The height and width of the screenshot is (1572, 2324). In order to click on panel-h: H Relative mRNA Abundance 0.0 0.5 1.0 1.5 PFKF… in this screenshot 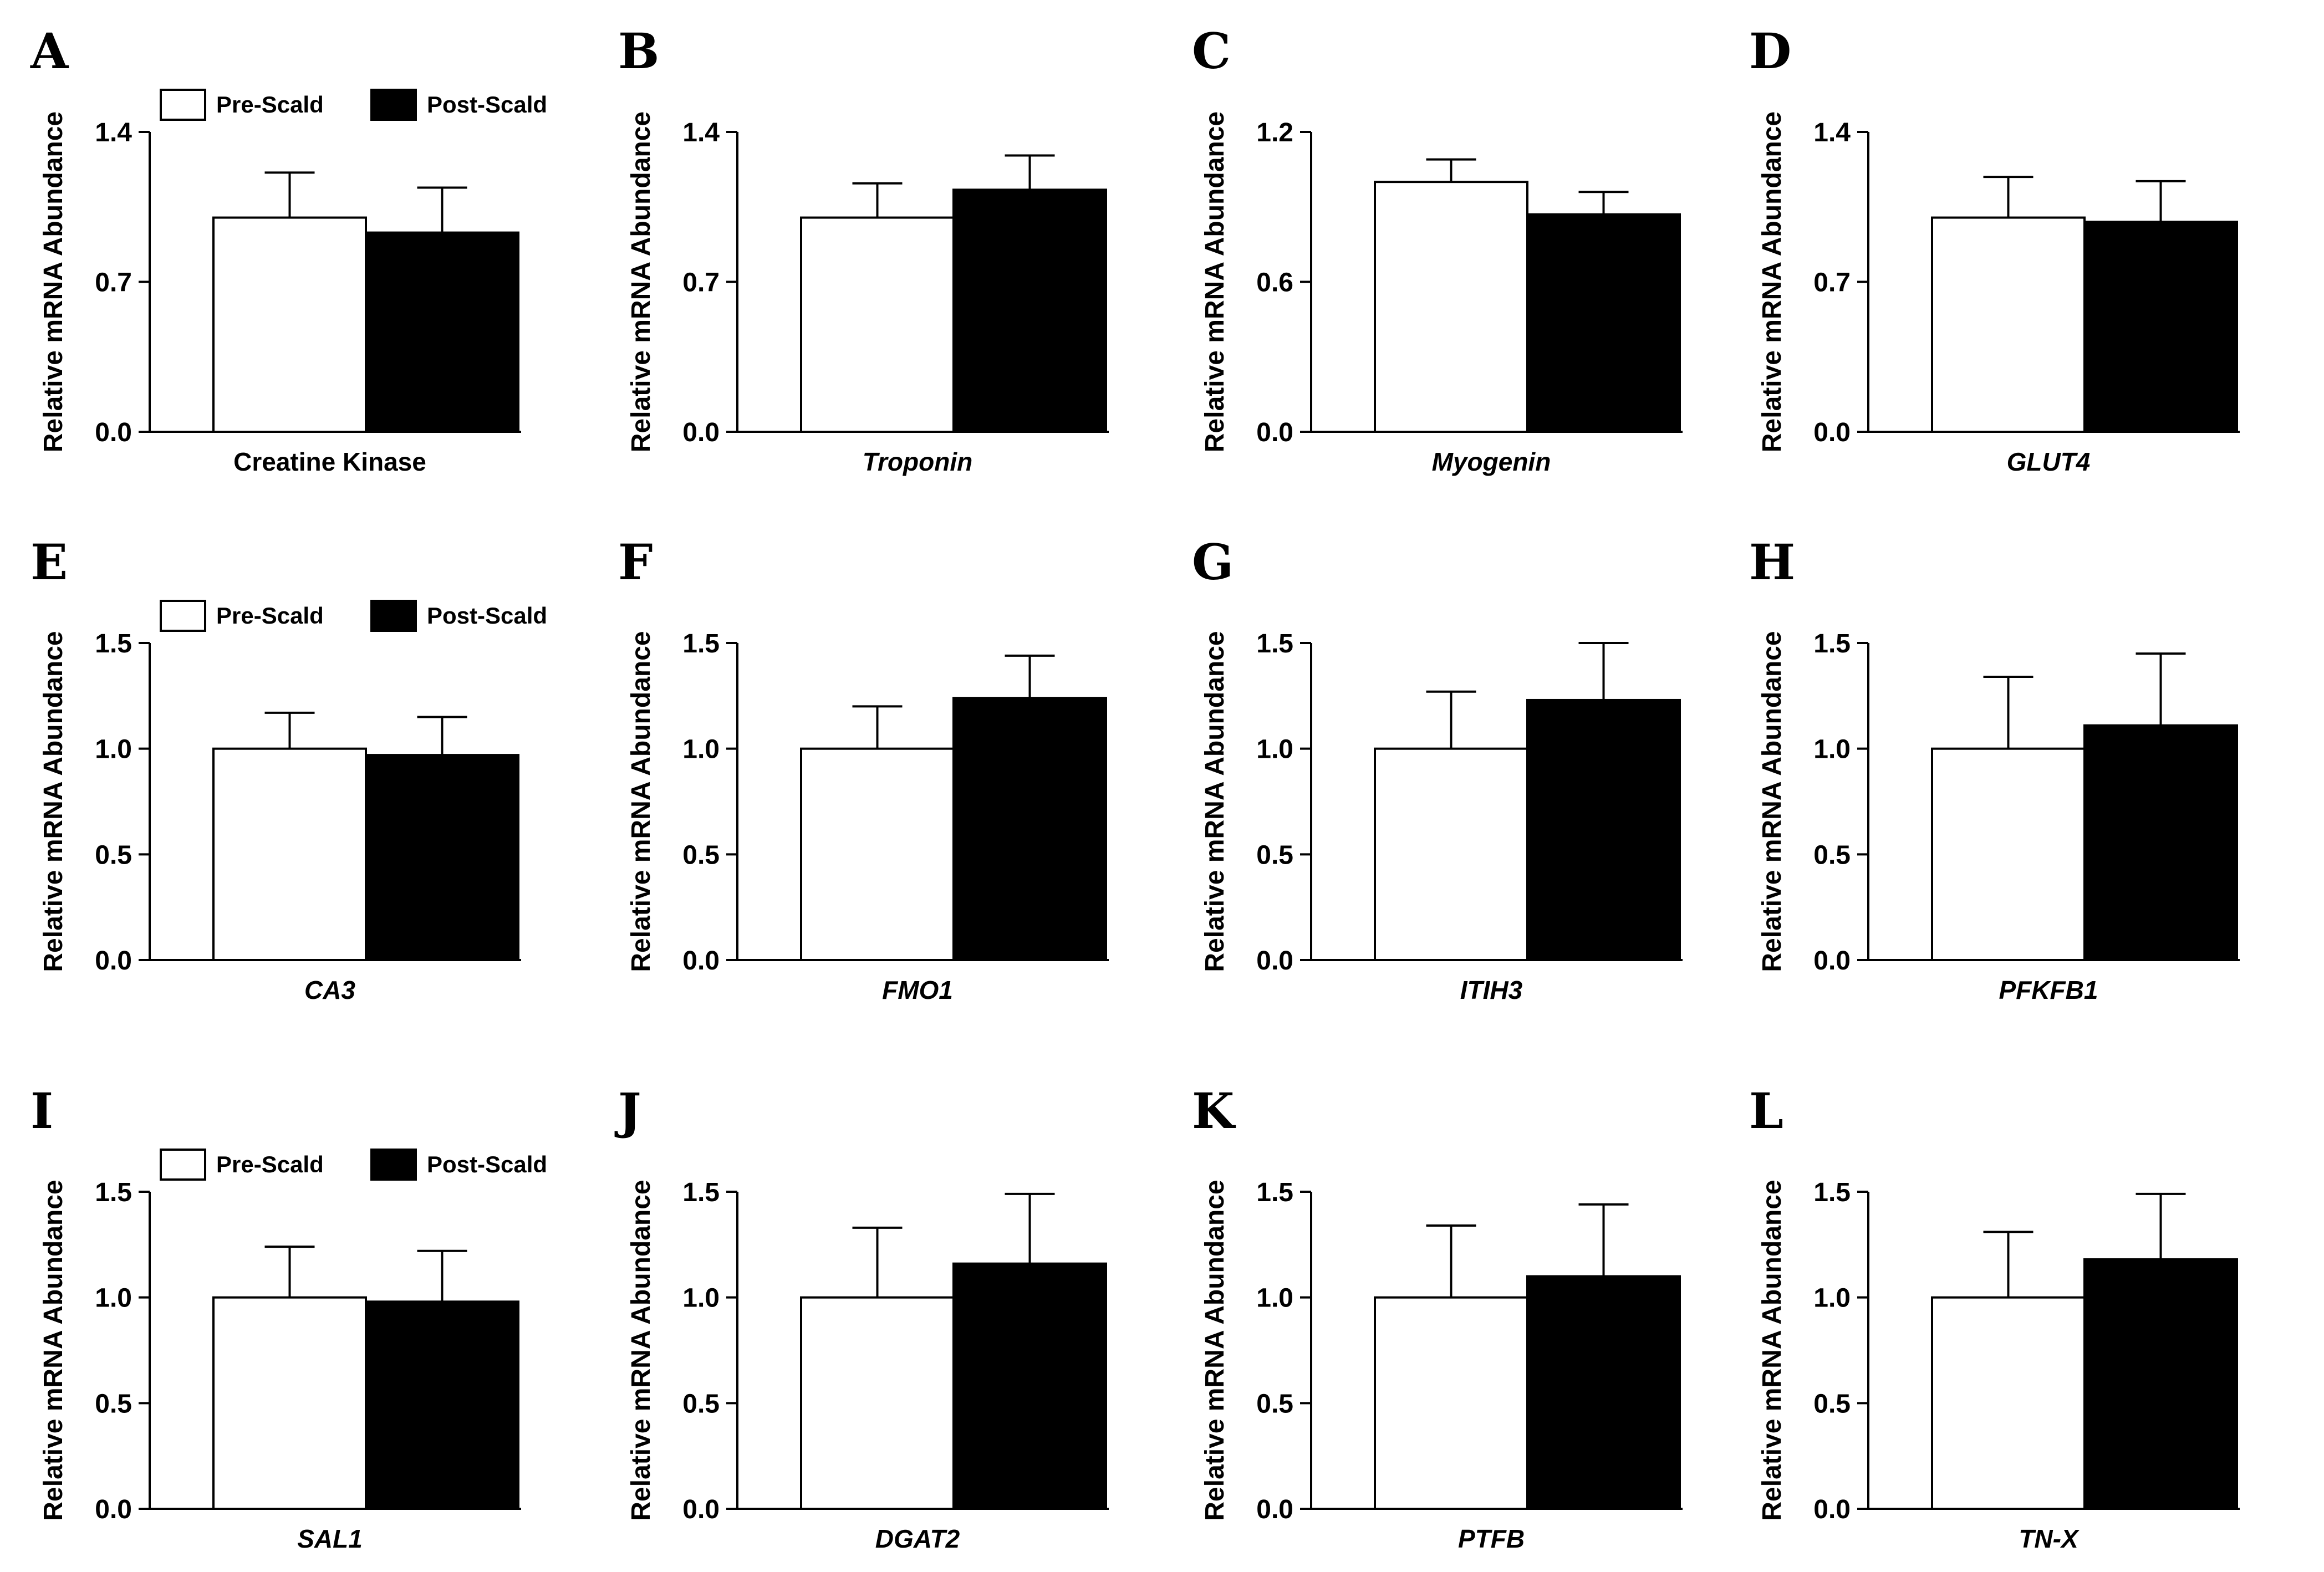, I will do `click(1995, 769)`.